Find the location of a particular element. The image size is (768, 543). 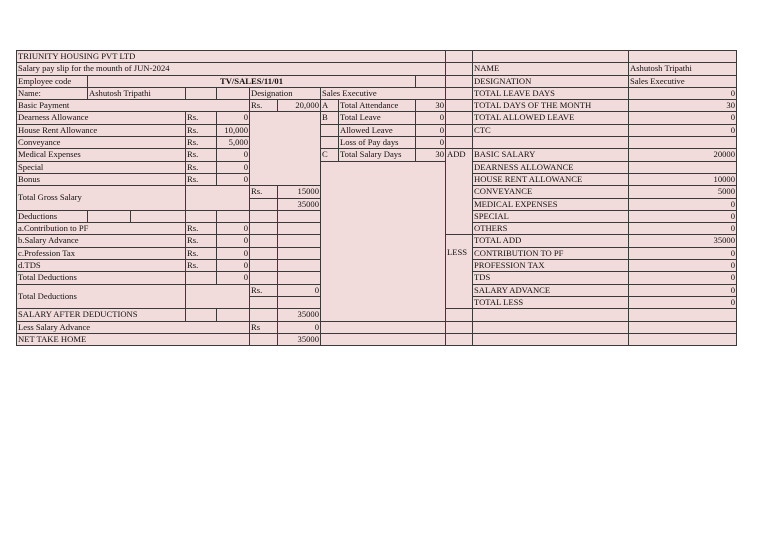

attendance-key: B is located at coordinates (330, 118).